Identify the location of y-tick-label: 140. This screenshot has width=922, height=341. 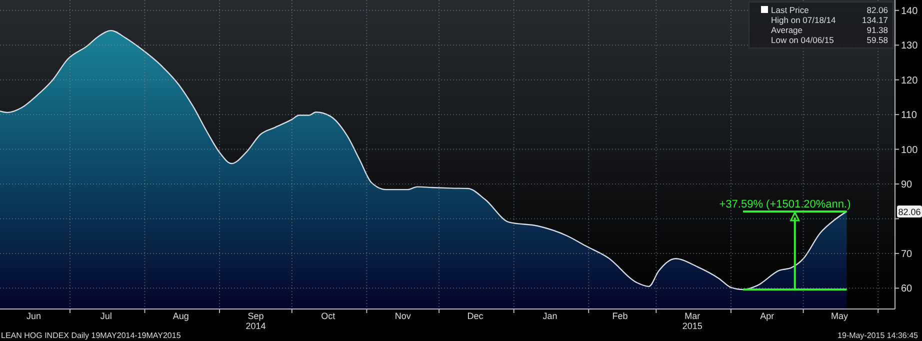
(909, 11).